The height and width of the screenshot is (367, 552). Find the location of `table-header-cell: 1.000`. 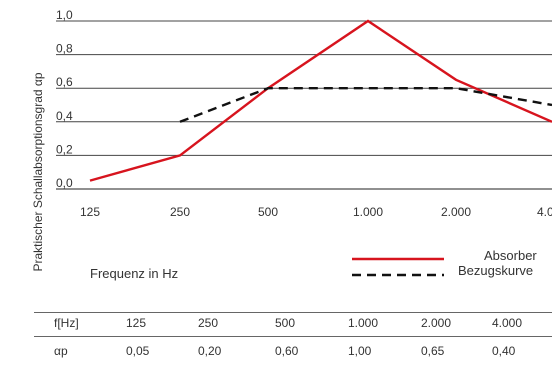

table-header-cell: 1.000 is located at coordinates (363, 323).